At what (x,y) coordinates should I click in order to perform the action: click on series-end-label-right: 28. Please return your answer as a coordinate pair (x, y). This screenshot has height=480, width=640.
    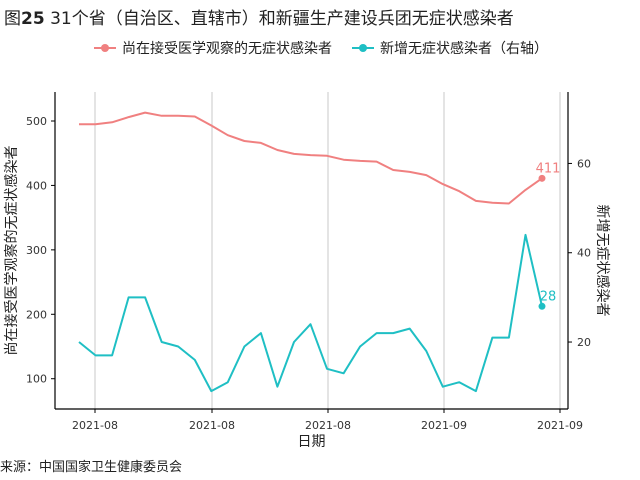
    Looking at the image, I should click on (548, 296).